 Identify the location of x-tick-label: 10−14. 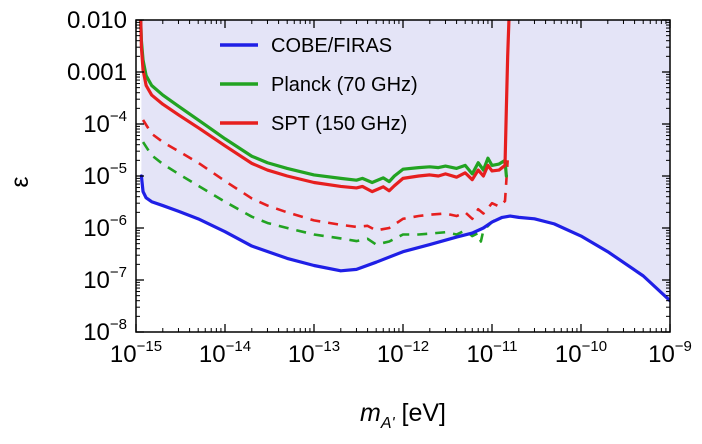
(225, 353).